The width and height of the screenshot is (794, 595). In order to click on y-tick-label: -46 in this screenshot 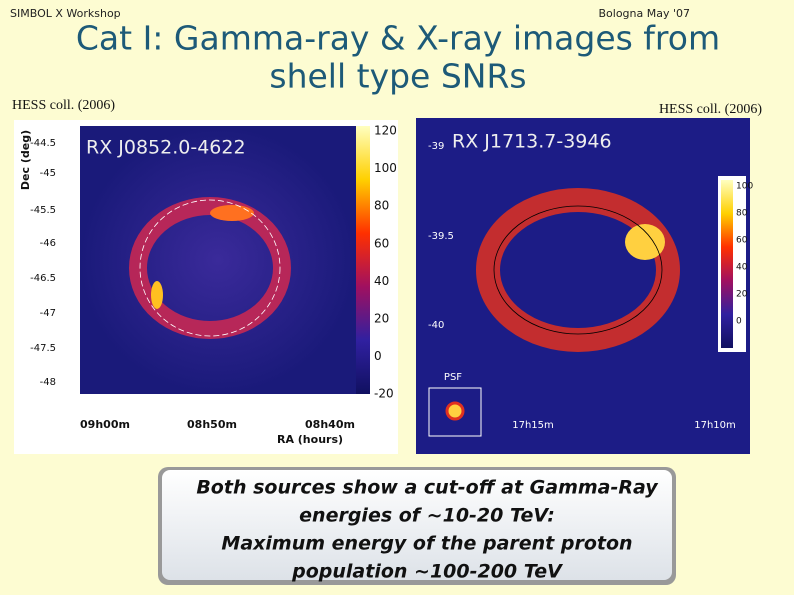, I will do `click(48, 243)`.